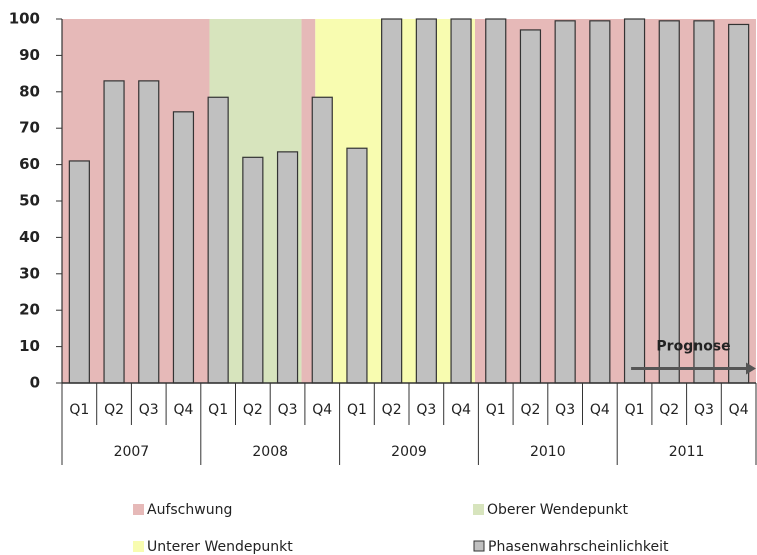 This screenshot has width=757, height=555. I want to click on y-tick-label: 80, so click(29, 91).